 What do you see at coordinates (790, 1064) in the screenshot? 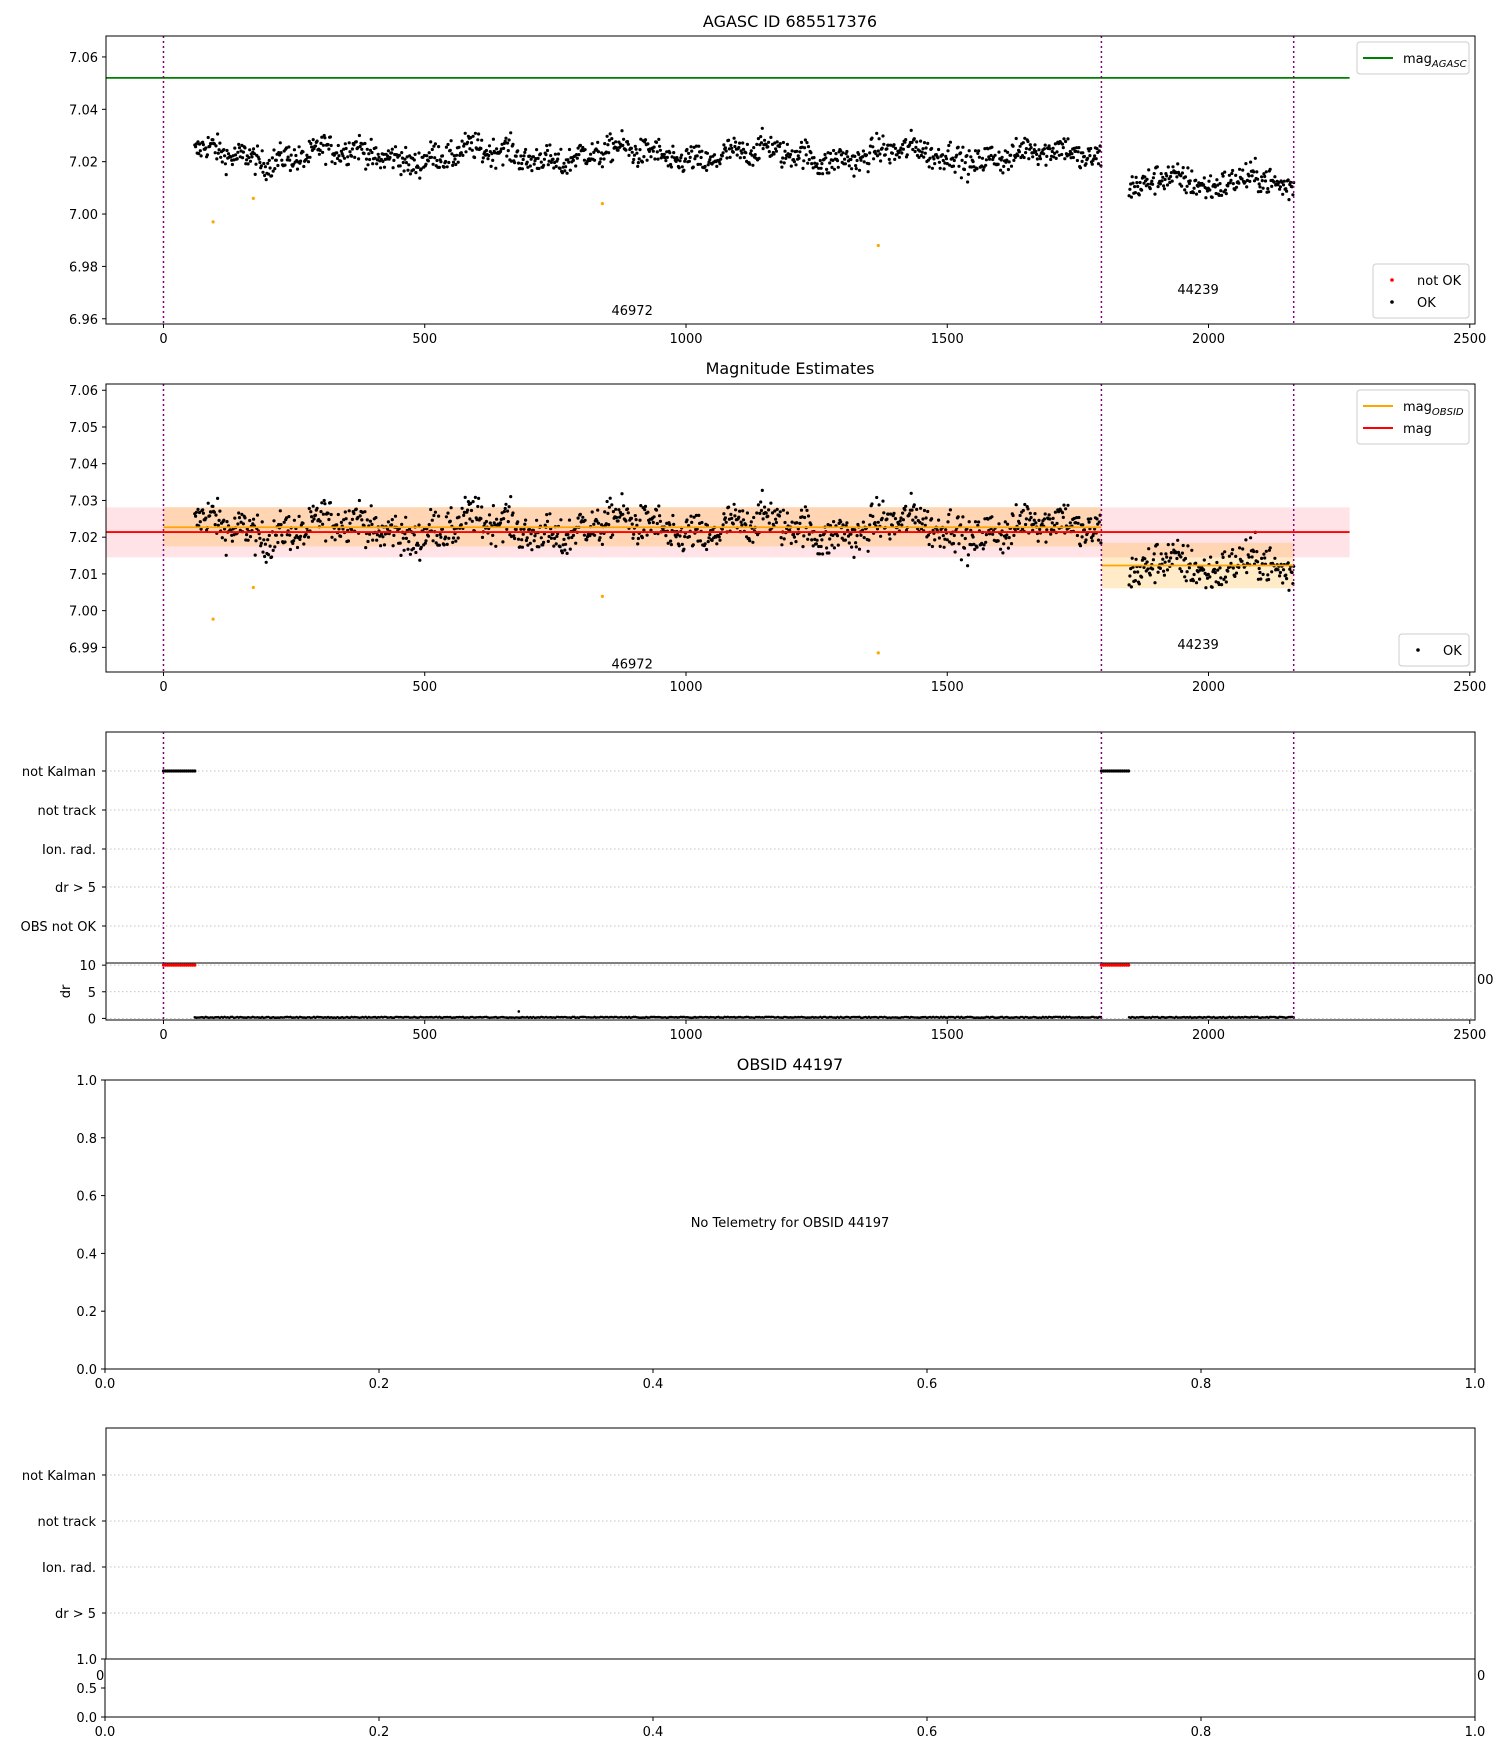
I see `panel-4-title: OBSID 44197` at bounding box center [790, 1064].